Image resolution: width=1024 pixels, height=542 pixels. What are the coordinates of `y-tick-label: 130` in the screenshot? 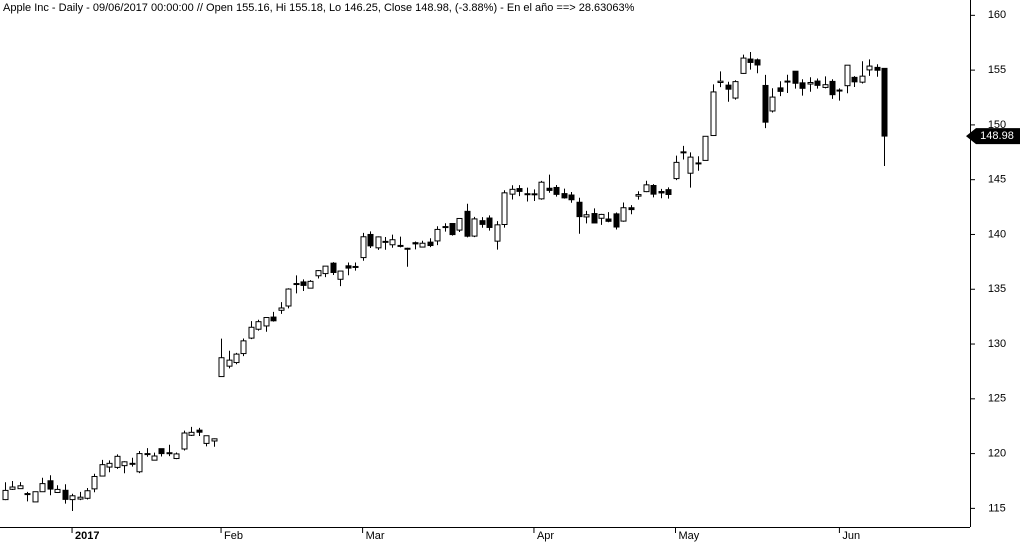 It's located at (997, 344).